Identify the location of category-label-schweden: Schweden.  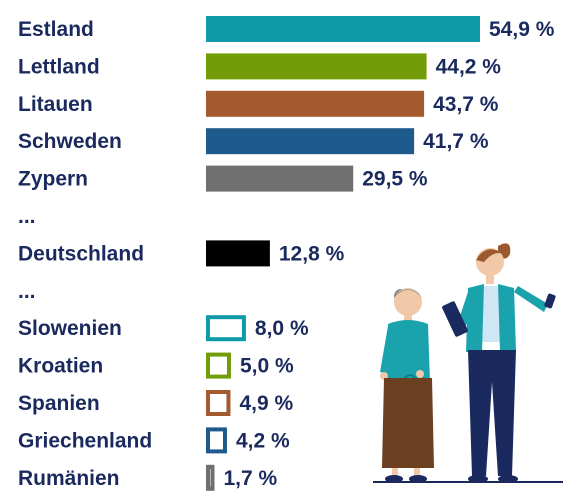
(70, 141).